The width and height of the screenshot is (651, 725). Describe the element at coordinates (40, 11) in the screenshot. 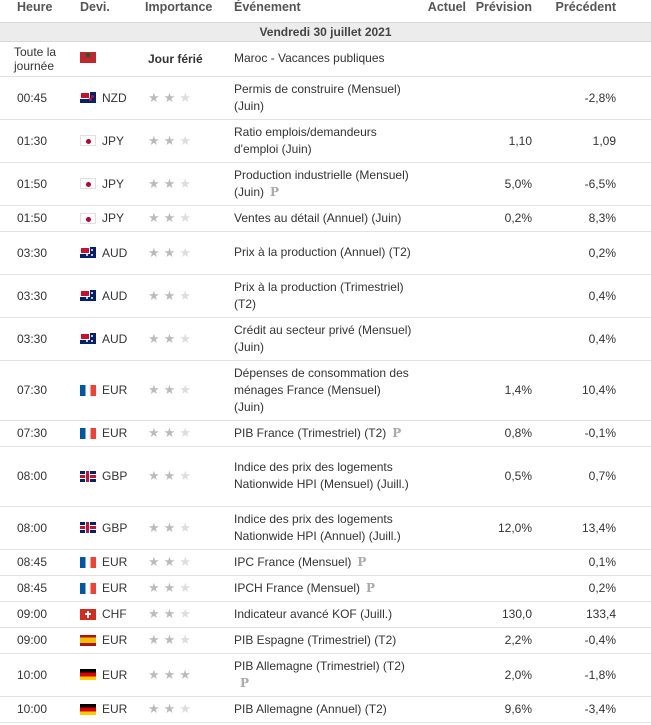

I see `header-time: Heure` at that location.